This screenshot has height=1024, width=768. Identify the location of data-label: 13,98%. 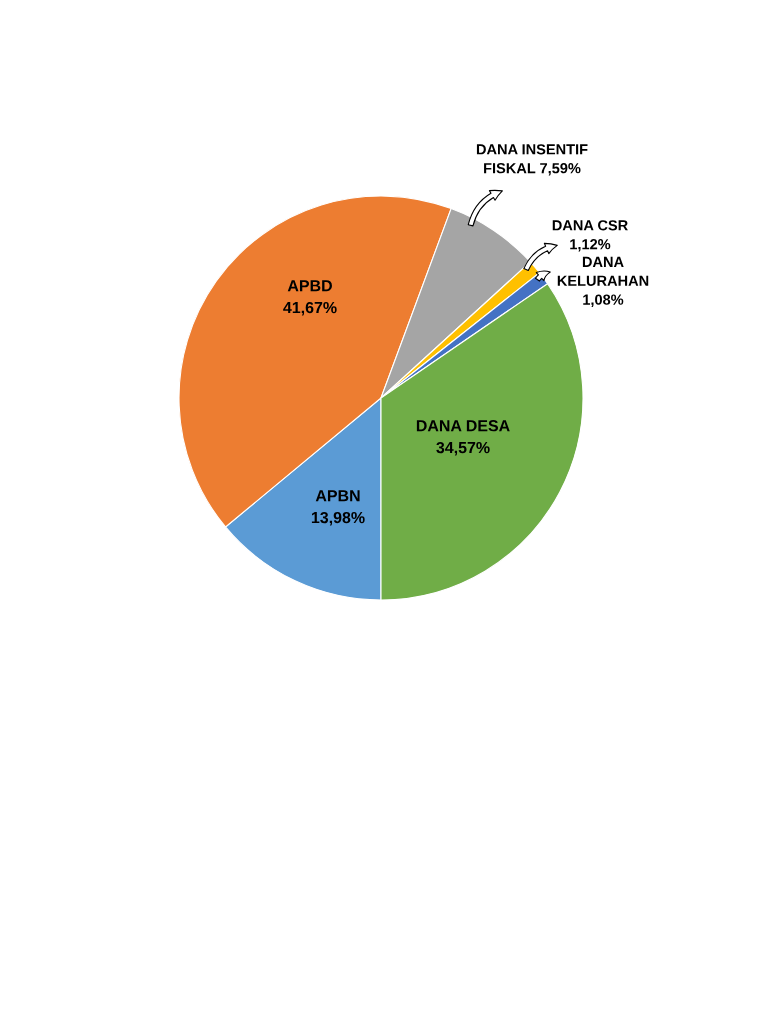
(338, 518).